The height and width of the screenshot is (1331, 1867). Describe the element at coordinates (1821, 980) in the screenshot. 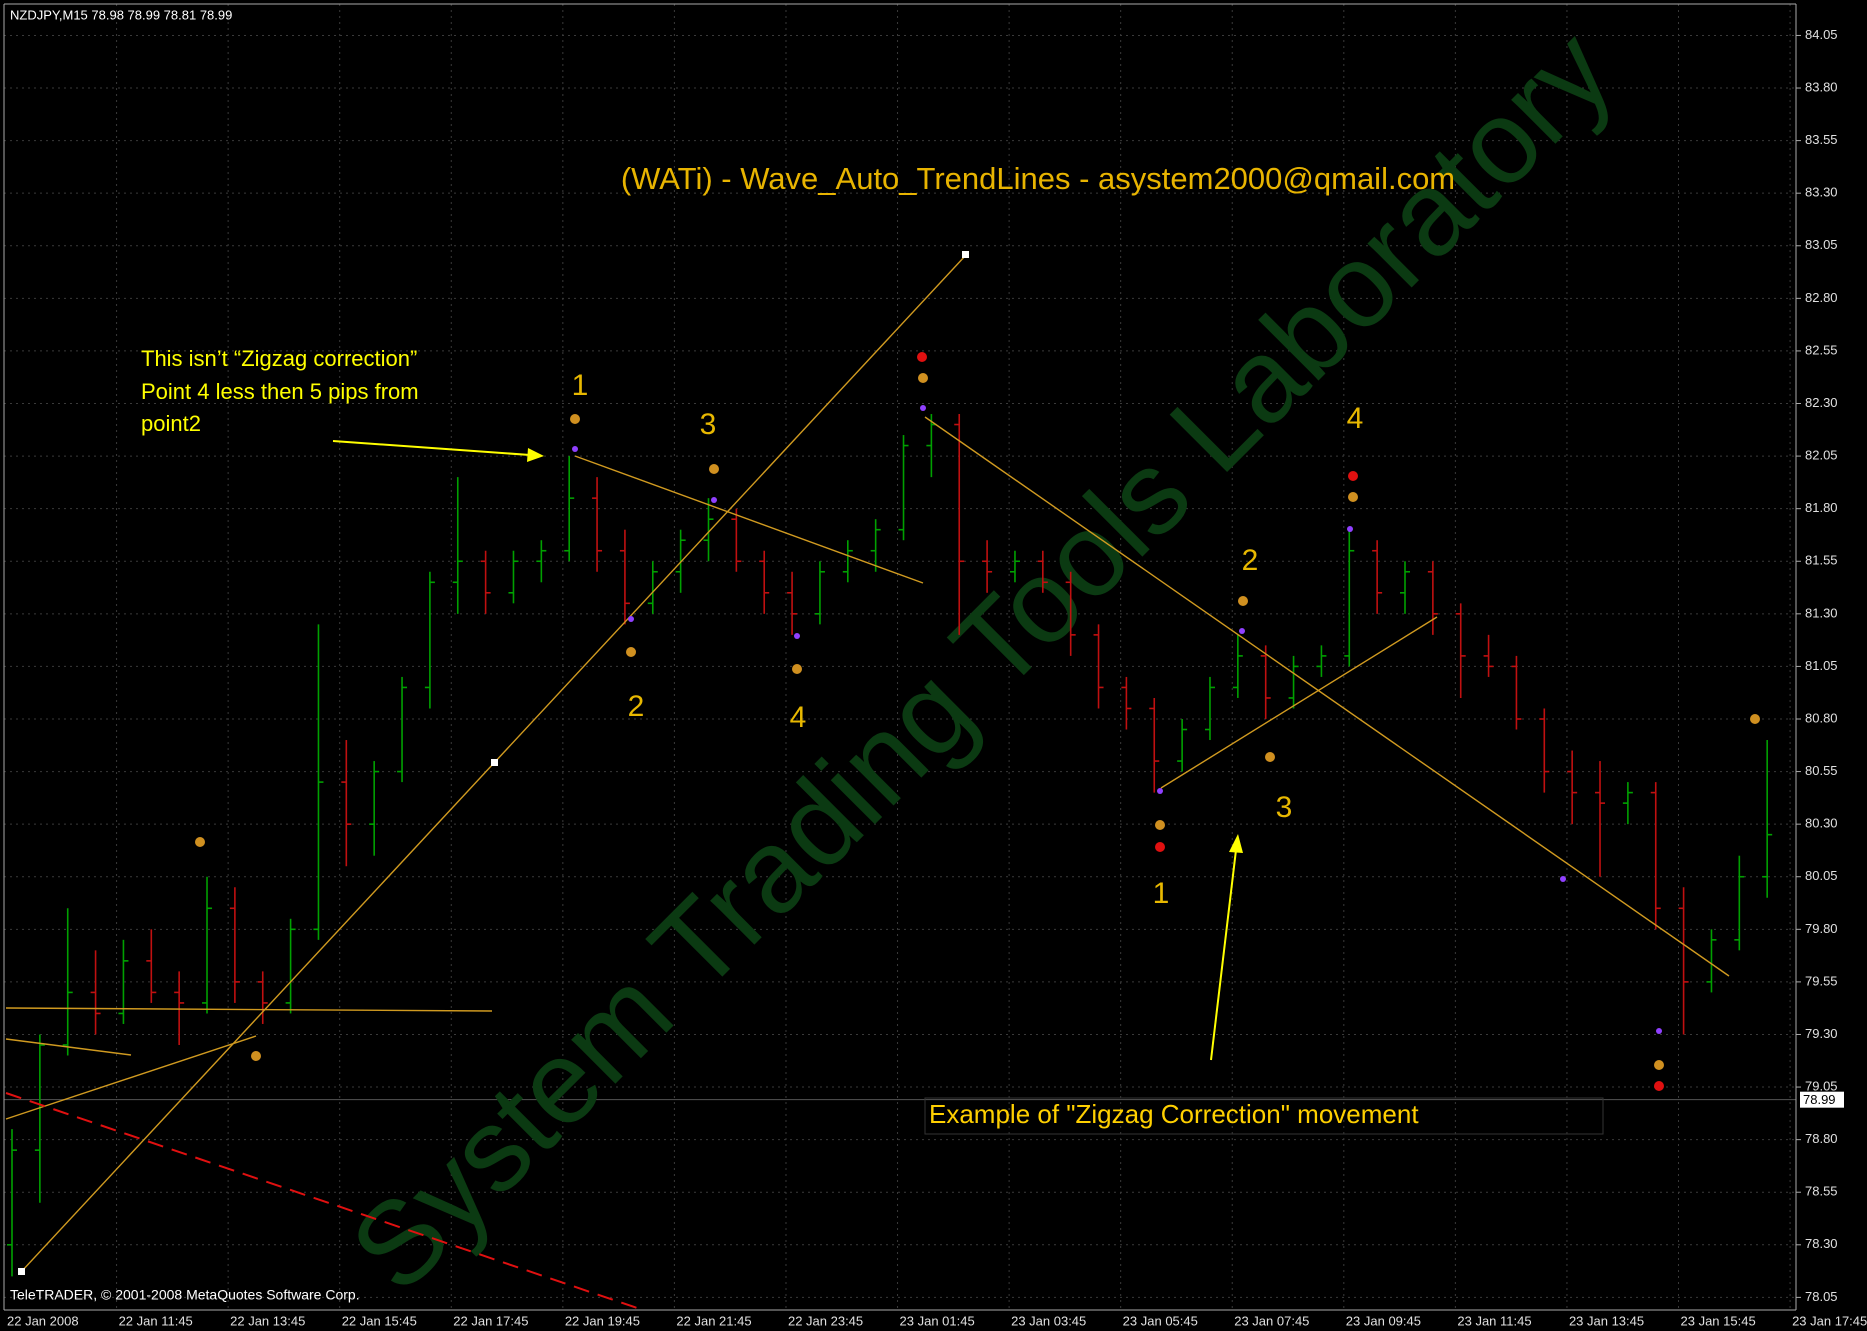

I see `y-tick-label: 79.55` at that location.